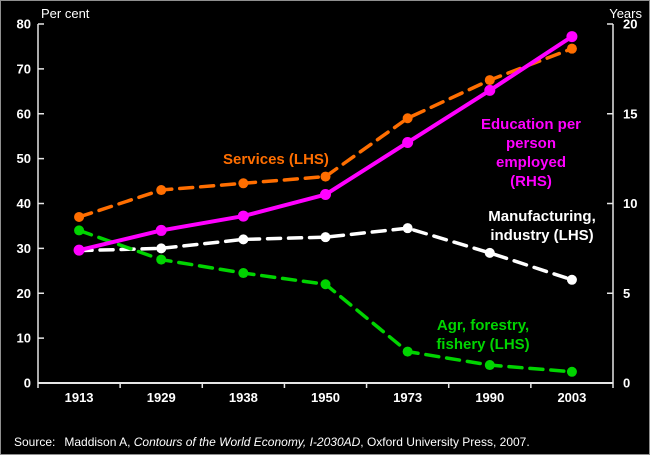  Describe the element at coordinates (542, 216) in the screenshot. I see `manufacturing-label: Manufacturing,` at that location.